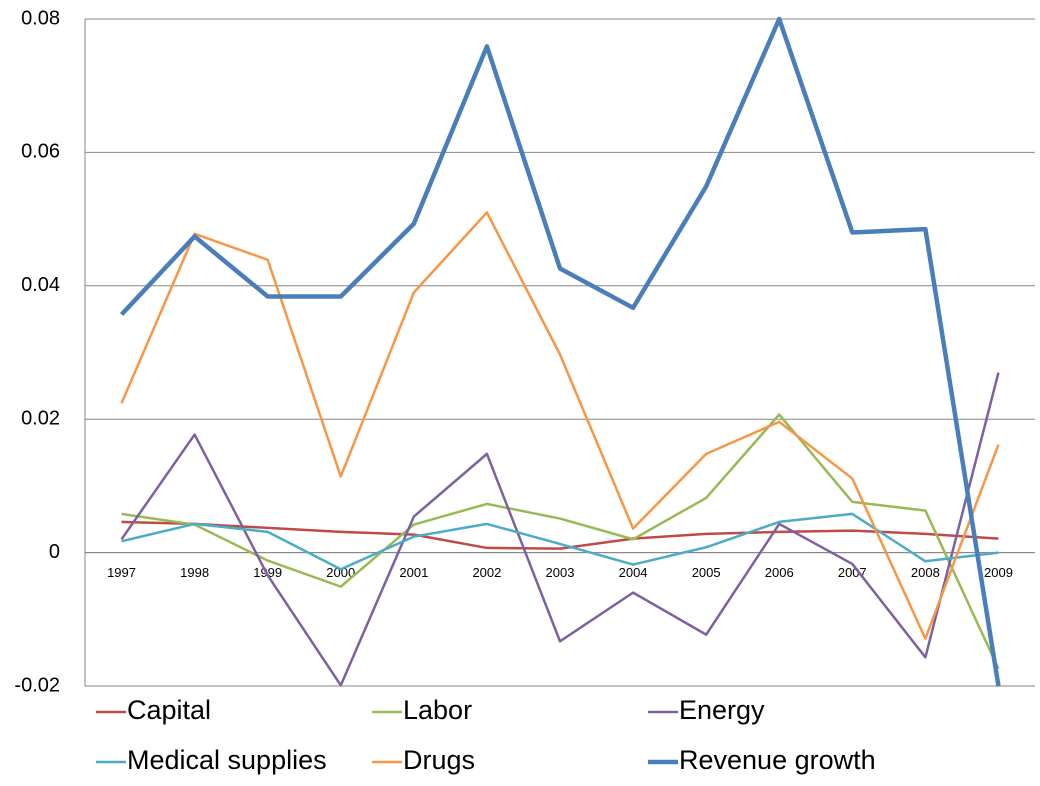  What do you see at coordinates (37, 685) in the screenshot?
I see `y-tick-label: -0.02` at bounding box center [37, 685].